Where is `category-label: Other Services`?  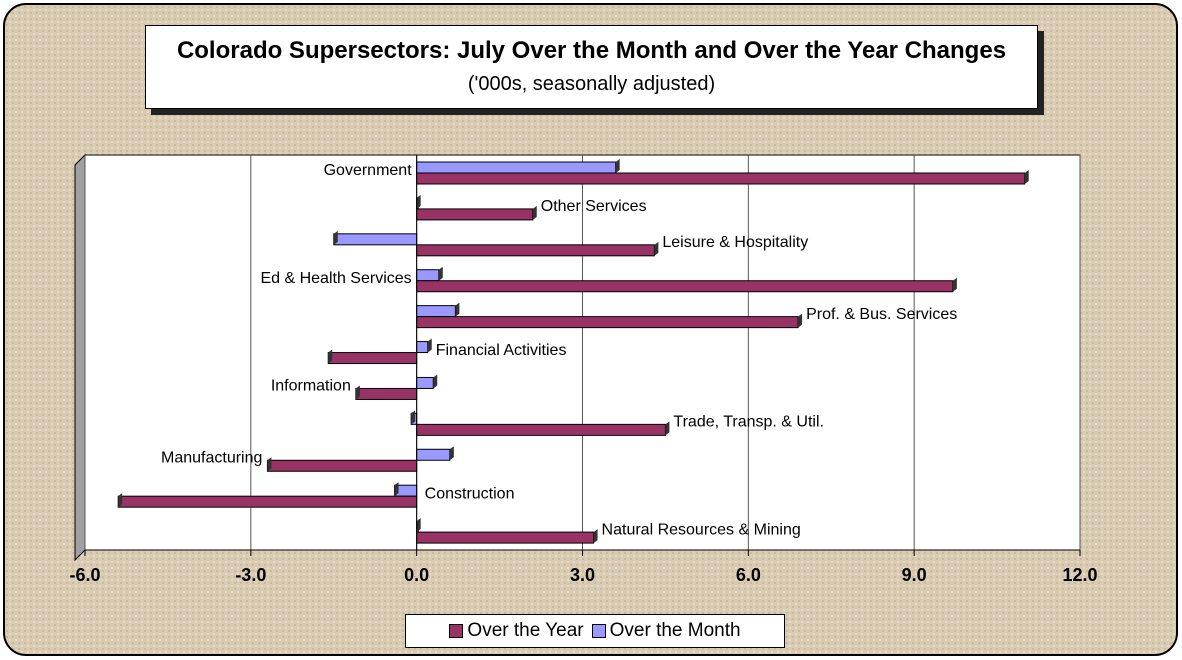
category-label: Other Services is located at coordinates (594, 206).